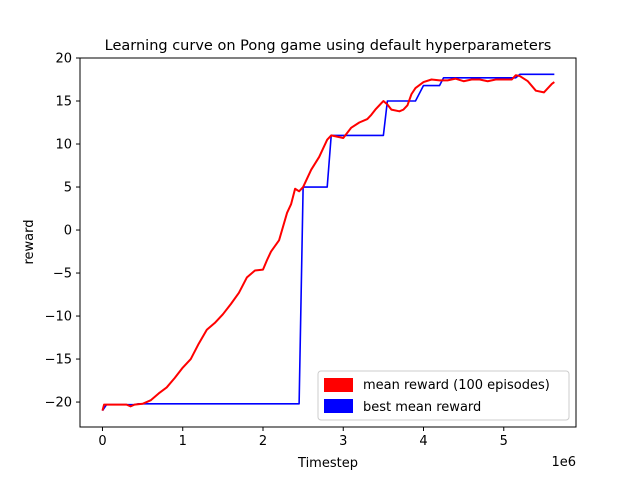 The width and height of the screenshot is (640, 484). Describe the element at coordinates (102, 441) in the screenshot. I see `x-tick-label: 0` at that location.